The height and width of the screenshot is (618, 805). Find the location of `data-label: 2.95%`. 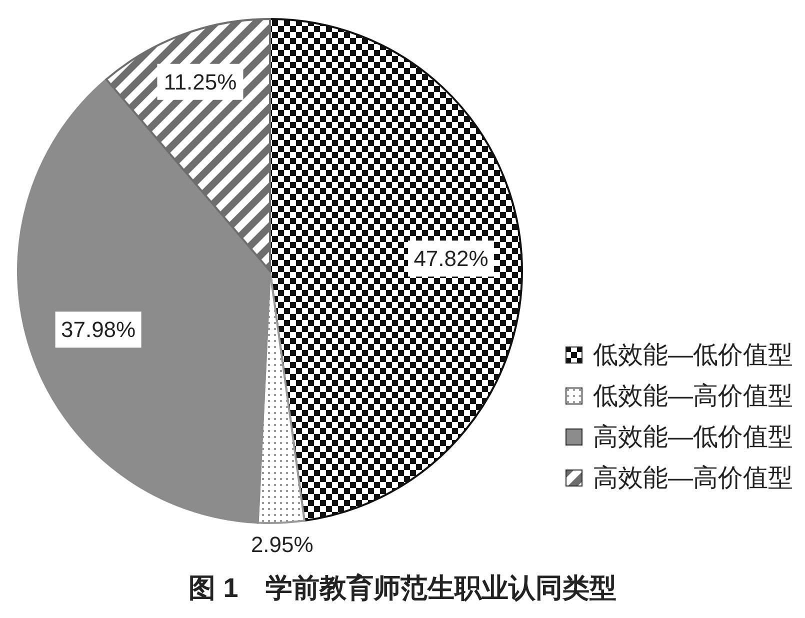

data-label: 2.95% is located at coordinates (282, 545).